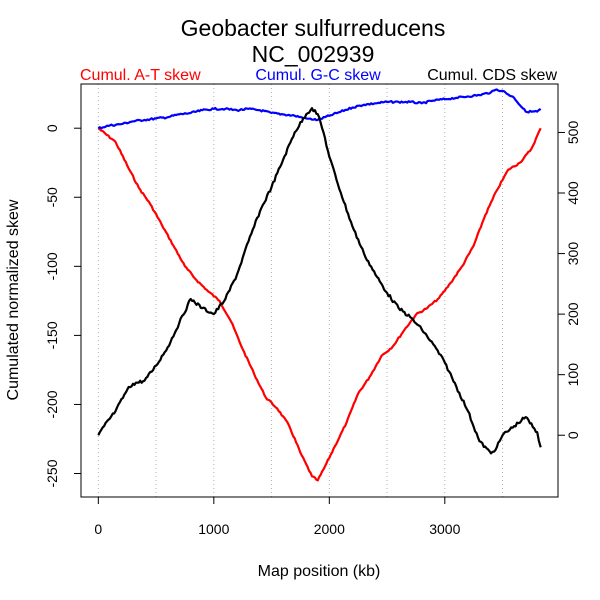  What do you see at coordinates (573, 193) in the screenshot?
I see `y2-tick-label: 400` at bounding box center [573, 193].